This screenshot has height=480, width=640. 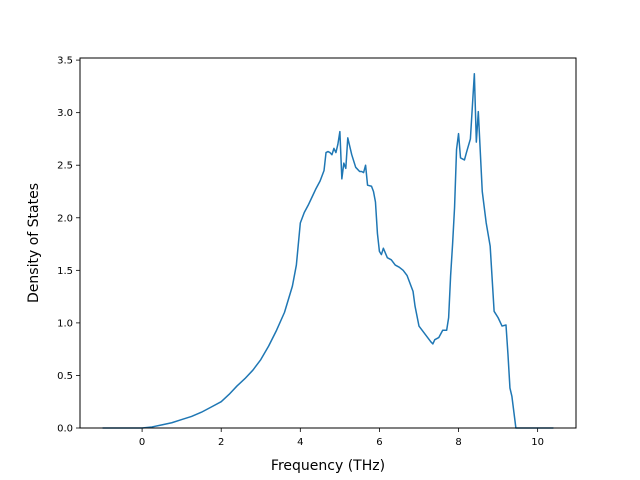 I want to click on y-tick-label: 2.0, so click(x=65, y=218).